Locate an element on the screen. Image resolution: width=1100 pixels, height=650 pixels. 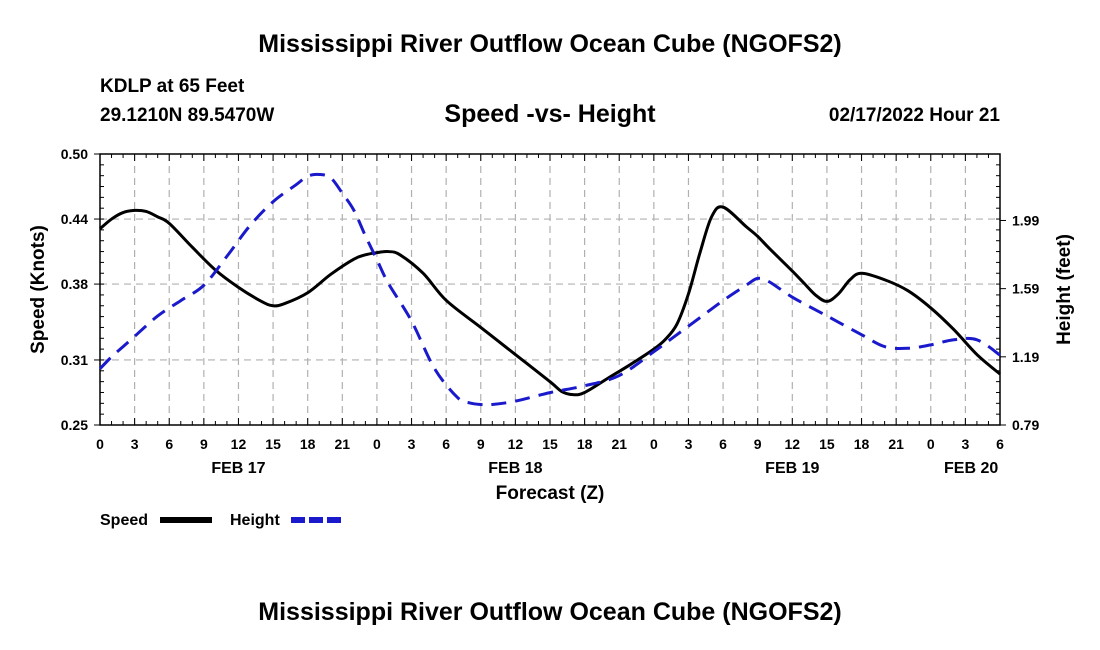
date-label: FEB 20 is located at coordinates (971, 468).